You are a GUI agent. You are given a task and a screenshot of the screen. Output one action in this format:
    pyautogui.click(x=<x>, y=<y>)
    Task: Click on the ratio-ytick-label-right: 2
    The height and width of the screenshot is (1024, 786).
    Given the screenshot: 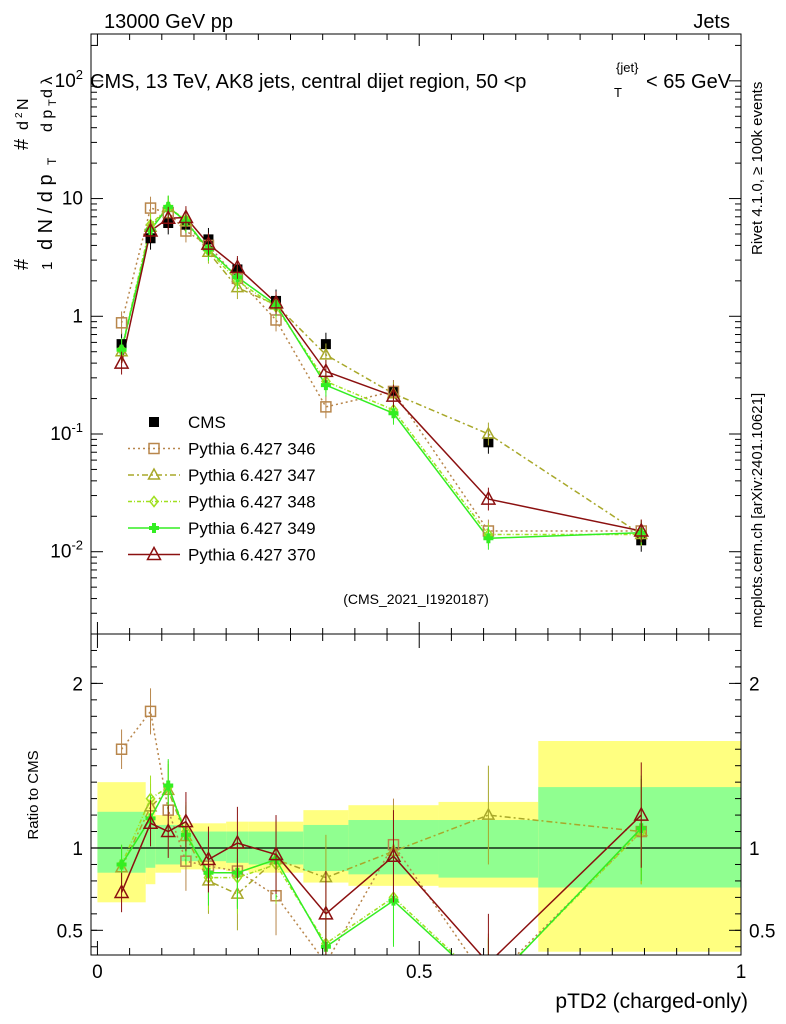 What is the action you would take?
    pyautogui.click(x=754, y=684)
    